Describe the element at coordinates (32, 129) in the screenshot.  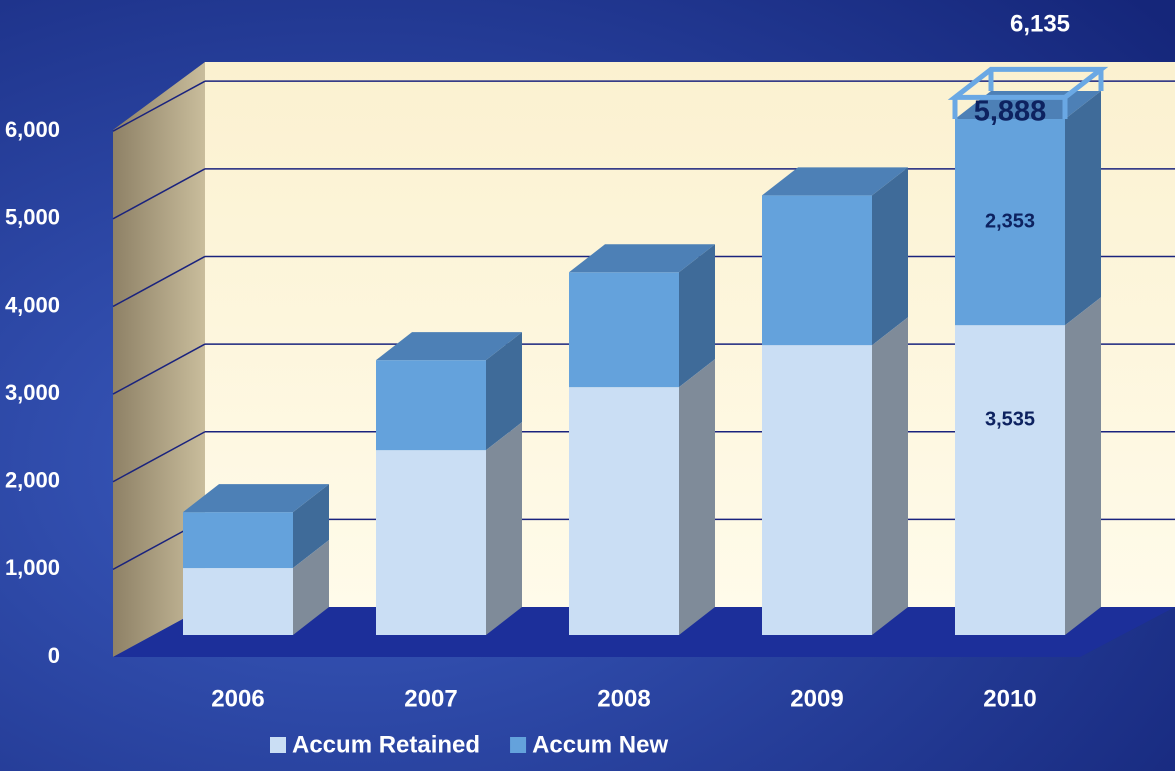
I see `y-tick-label: 6,000` at that location.